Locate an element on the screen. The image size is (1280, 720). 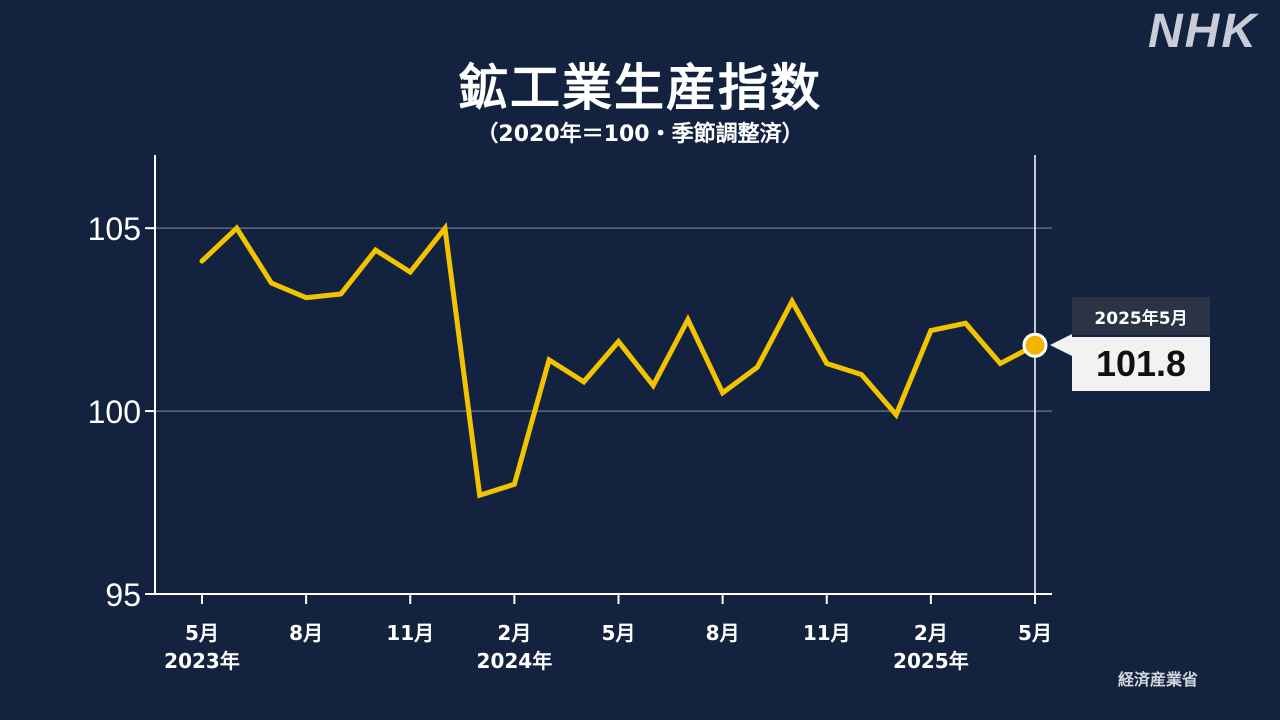
latest-value: 101.8 is located at coordinates (1141, 364).